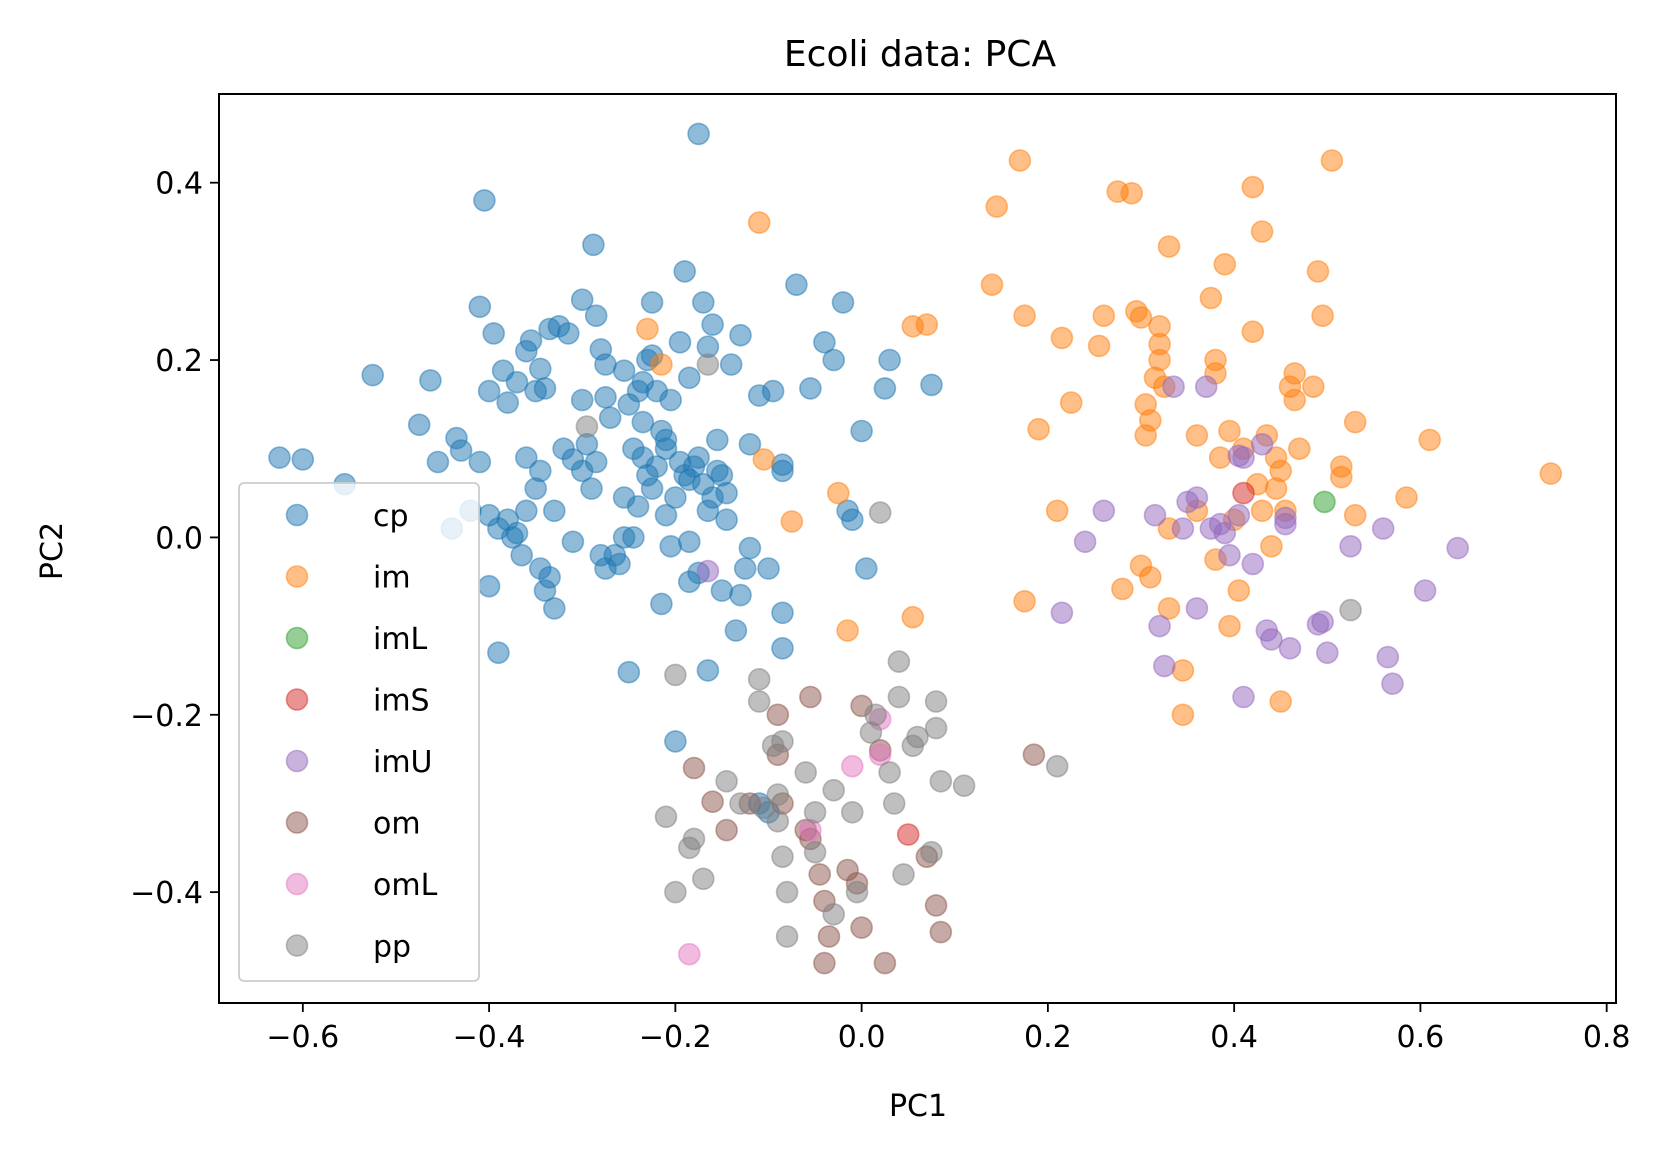  Describe the element at coordinates (1048, 1037) in the screenshot. I see `x-tick-label: 0.2` at that location.